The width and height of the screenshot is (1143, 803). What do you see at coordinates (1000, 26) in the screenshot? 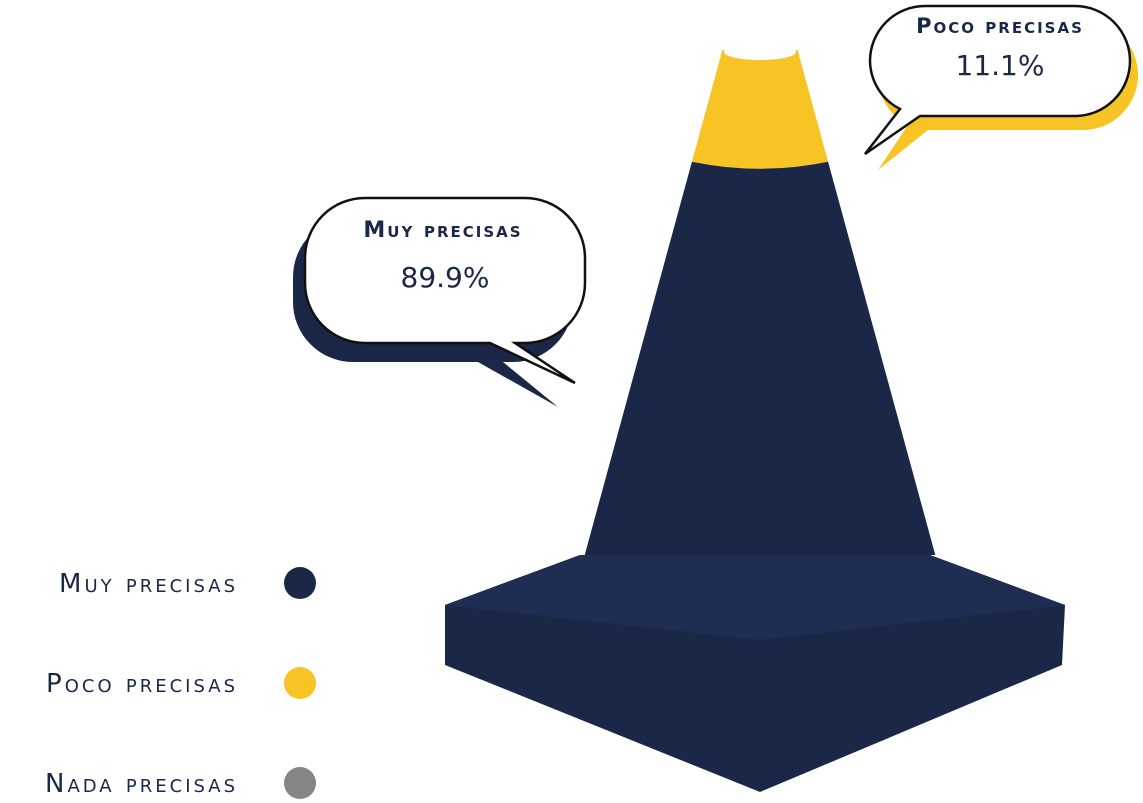
I see `callout-label: Poco precisas` at bounding box center [1000, 26].